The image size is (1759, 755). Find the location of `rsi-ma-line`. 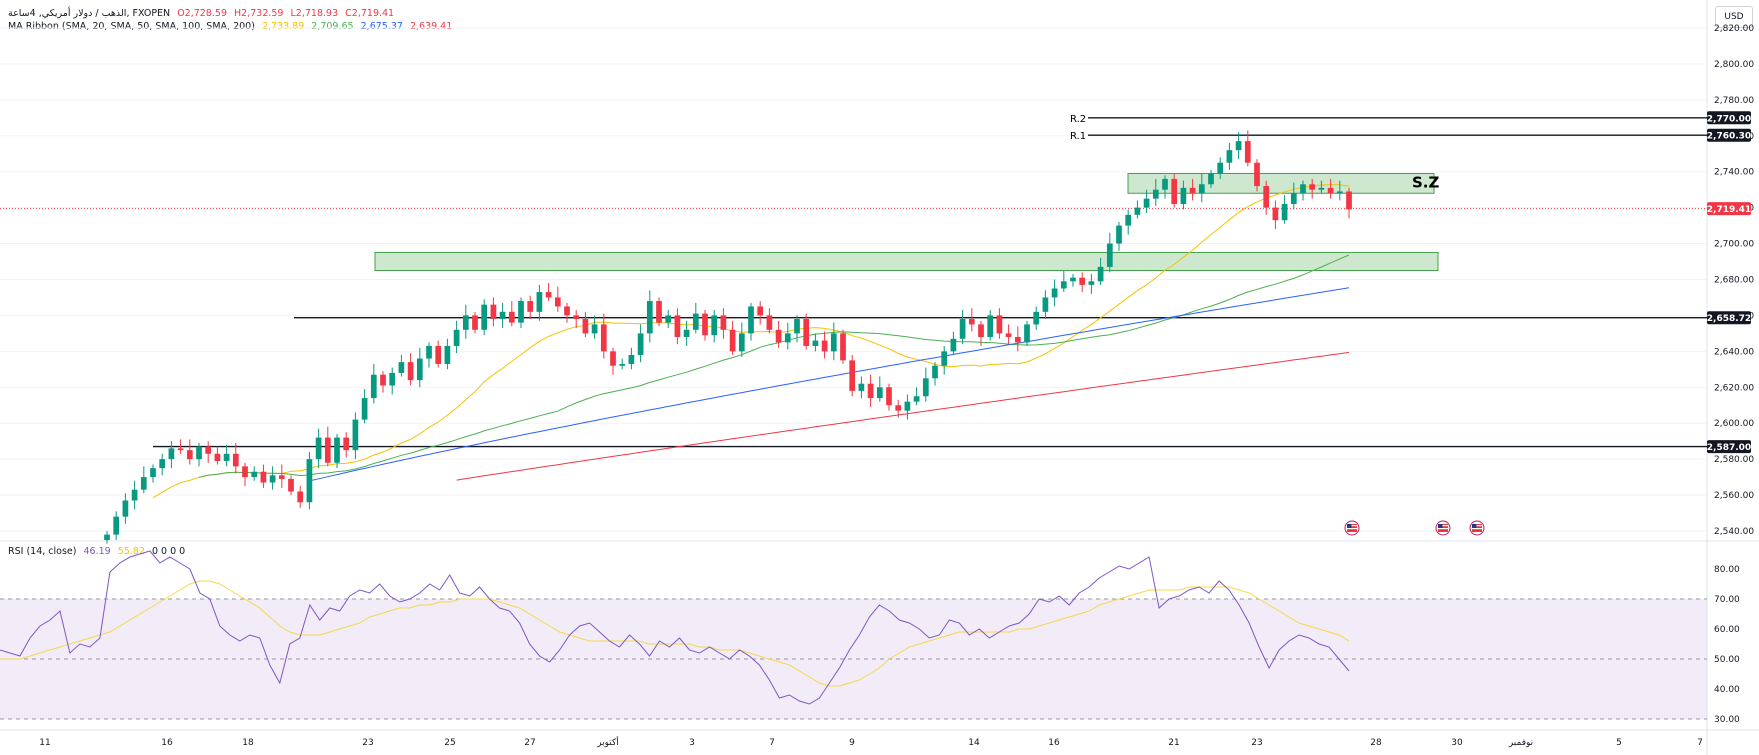

rsi-ma-line is located at coordinates (675, 633).